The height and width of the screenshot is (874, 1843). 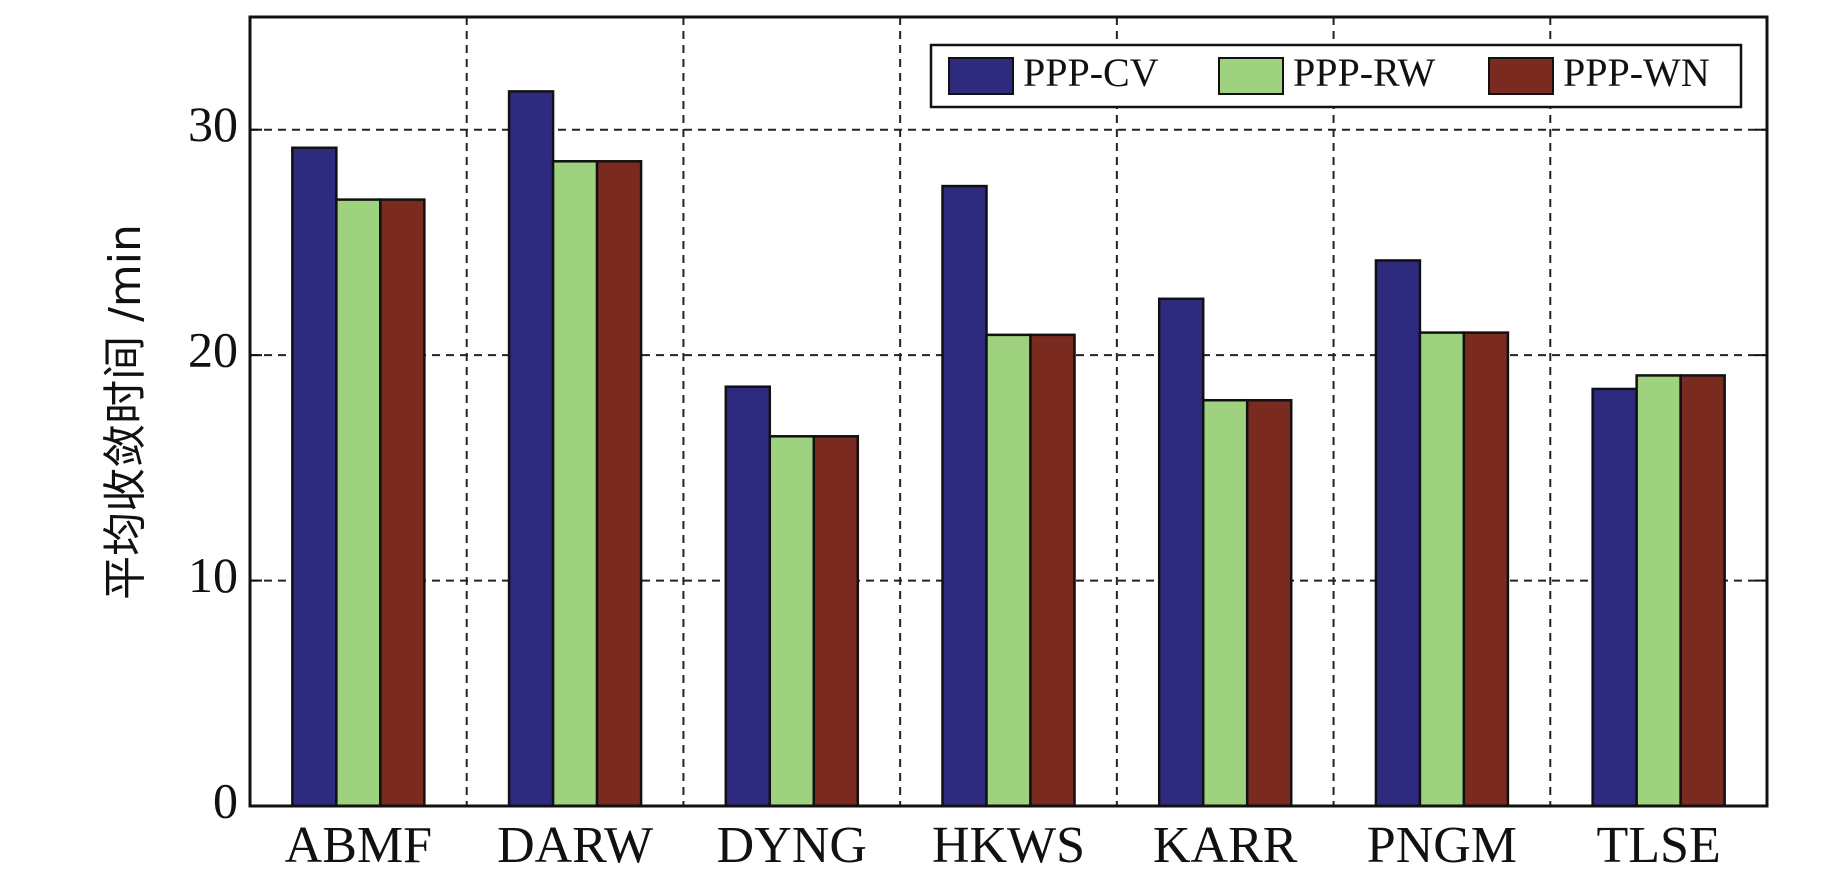 I want to click on x-tick-label: HKWS, so click(x=1008, y=845).